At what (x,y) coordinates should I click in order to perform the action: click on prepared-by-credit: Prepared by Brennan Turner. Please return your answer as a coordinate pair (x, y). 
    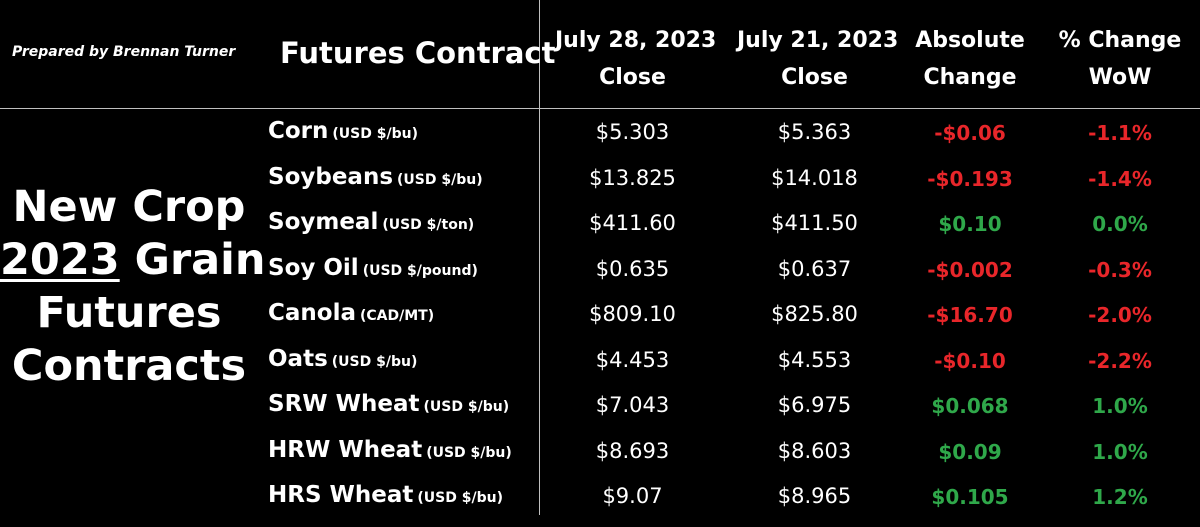
    Looking at the image, I should click on (124, 52).